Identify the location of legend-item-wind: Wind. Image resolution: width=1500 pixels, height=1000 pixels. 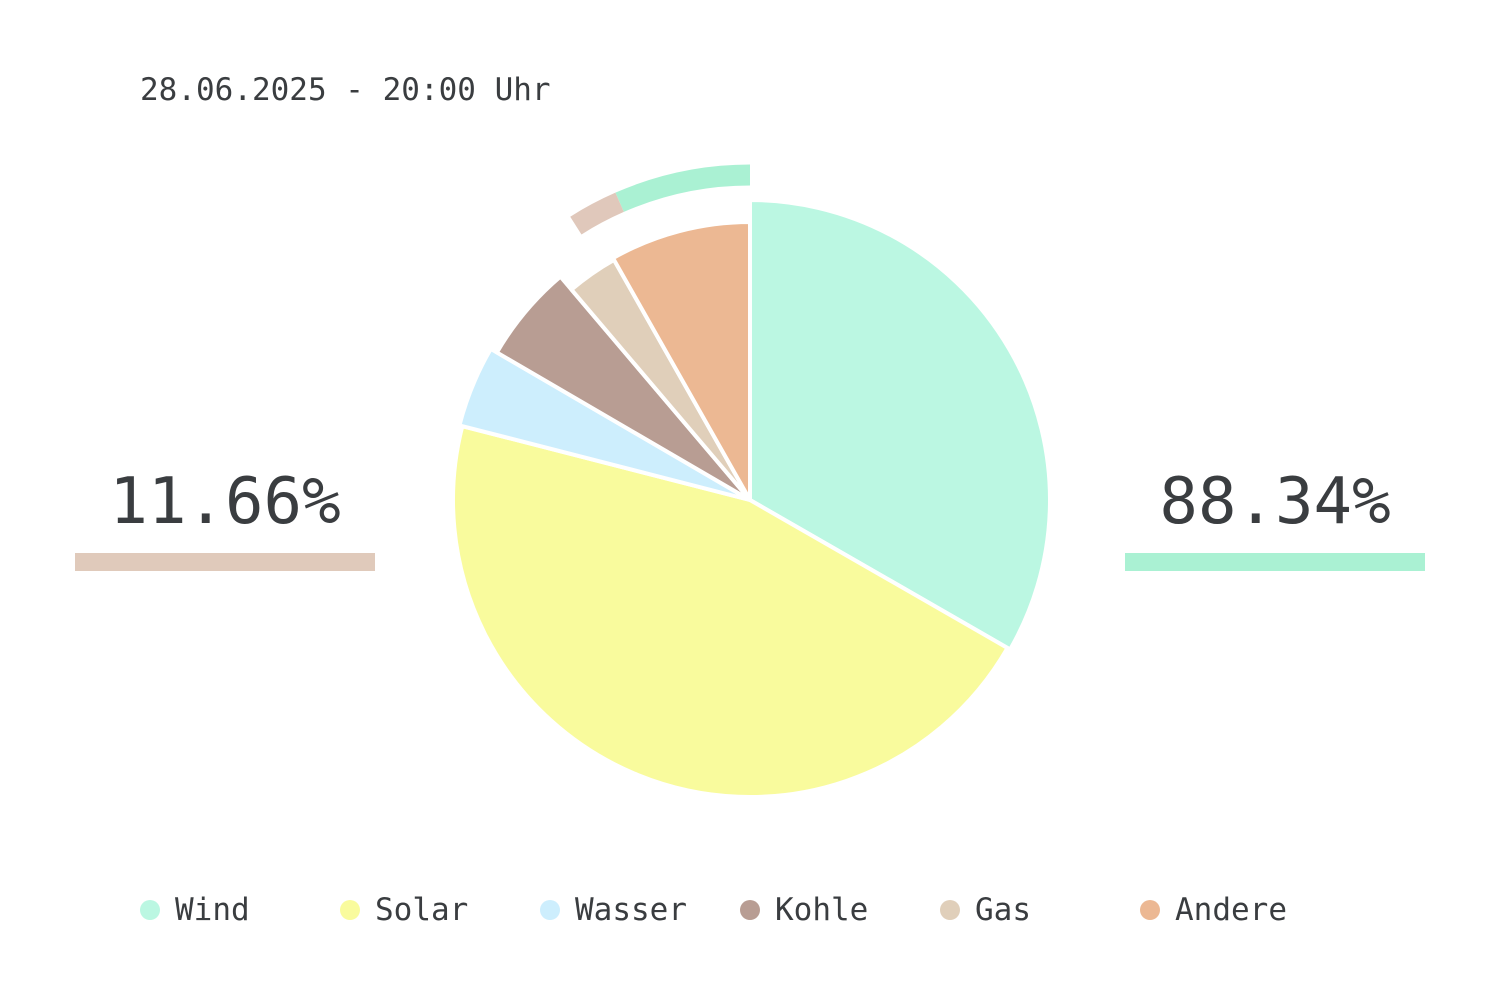
(195, 910).